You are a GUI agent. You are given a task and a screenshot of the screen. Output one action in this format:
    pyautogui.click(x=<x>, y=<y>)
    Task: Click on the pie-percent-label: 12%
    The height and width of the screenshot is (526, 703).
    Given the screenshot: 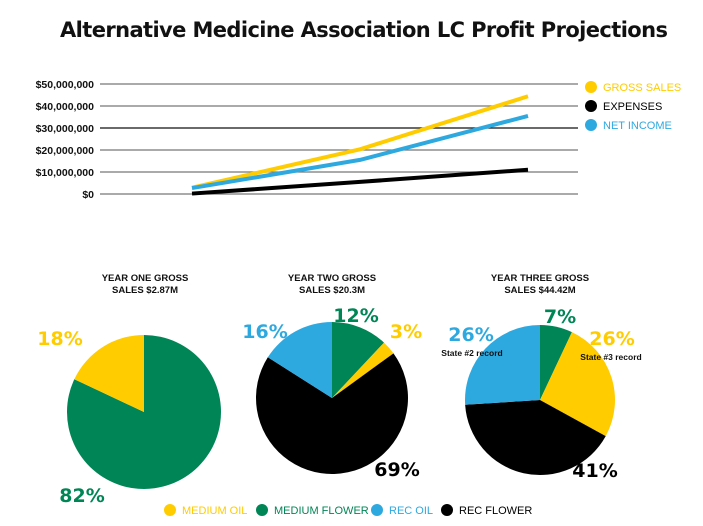 What is the action you would take?
    pyautogui.click(x=355, y=316)
    